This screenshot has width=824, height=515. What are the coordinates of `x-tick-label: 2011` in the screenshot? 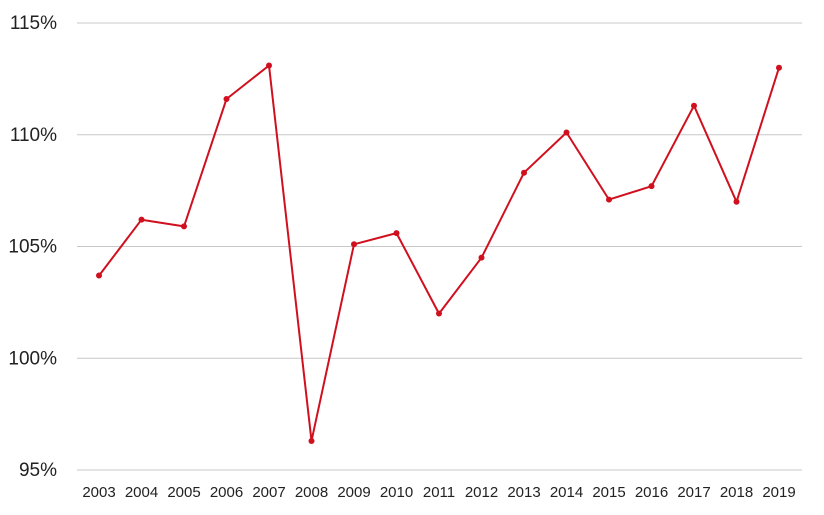 It's located at (439, 492).